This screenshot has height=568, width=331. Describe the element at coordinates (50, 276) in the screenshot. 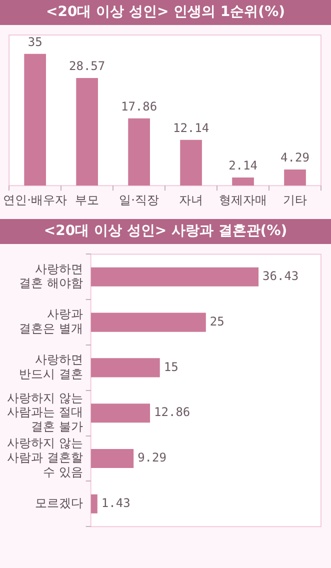

I see `y-tick-label: 사랑하면 결혼 해야함` at that location.